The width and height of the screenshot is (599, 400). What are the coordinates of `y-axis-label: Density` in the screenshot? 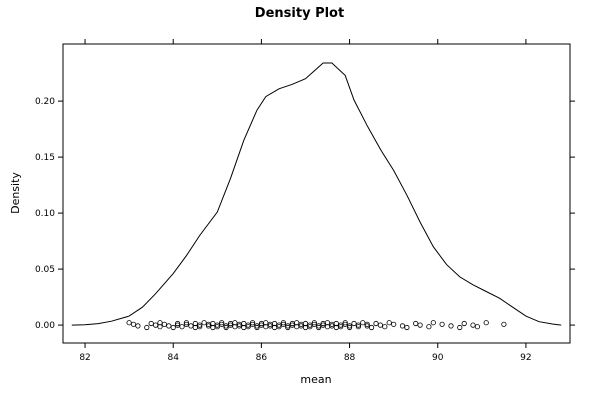 It's located at (15, 193).